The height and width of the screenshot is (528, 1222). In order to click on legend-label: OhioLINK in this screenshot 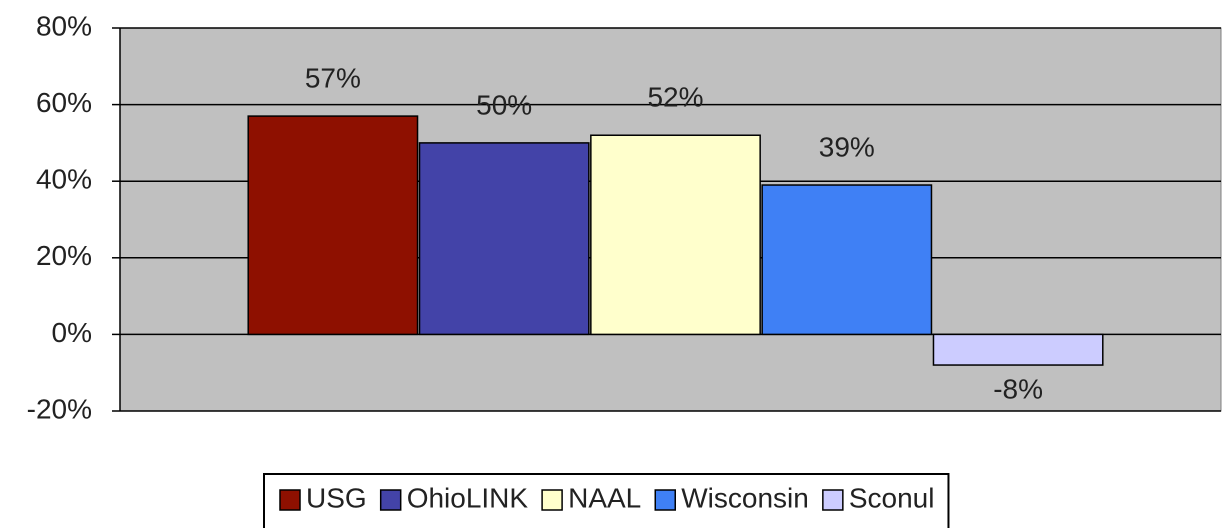, I will do `click(468, 497)`.